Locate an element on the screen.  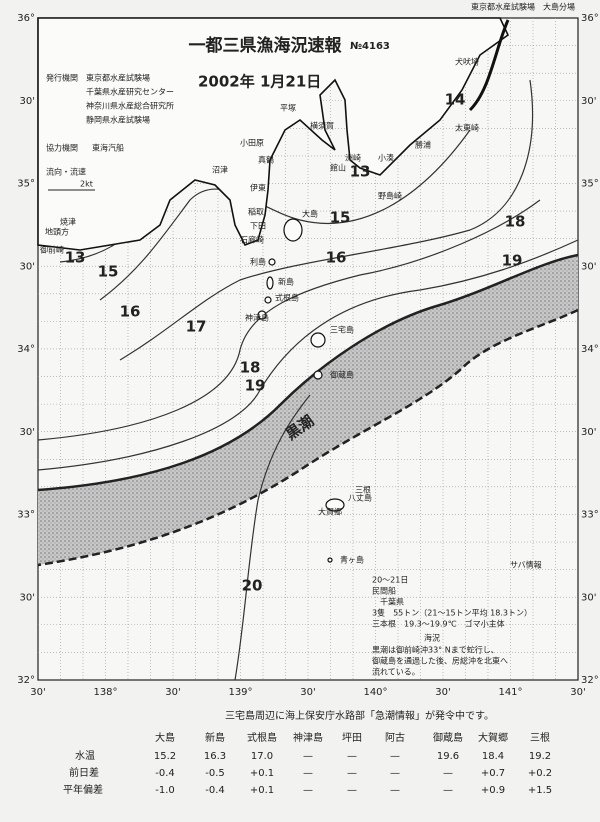
islands is located at coordinates (301, 390).